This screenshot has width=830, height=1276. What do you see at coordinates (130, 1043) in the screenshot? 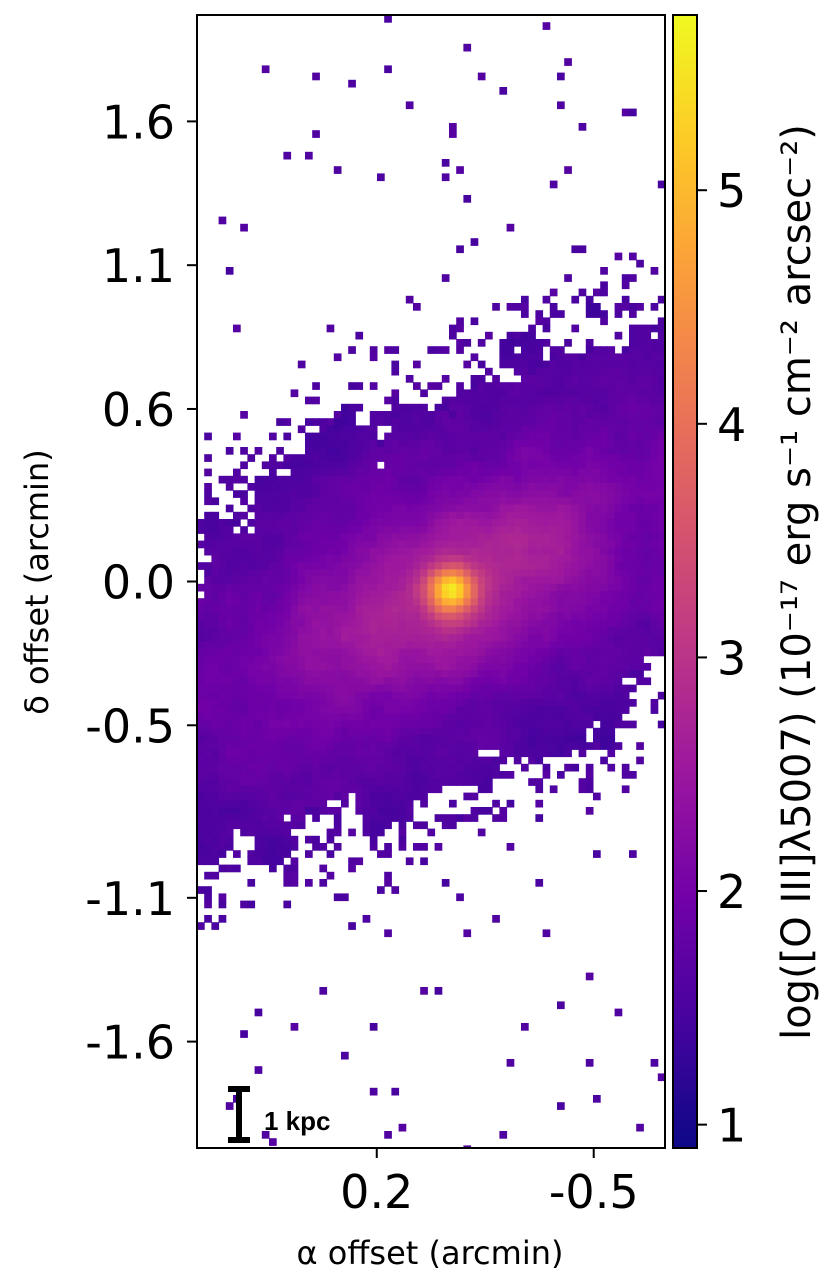
I see `y-tick-label: -1.6` at bounding box center [130, 1043].